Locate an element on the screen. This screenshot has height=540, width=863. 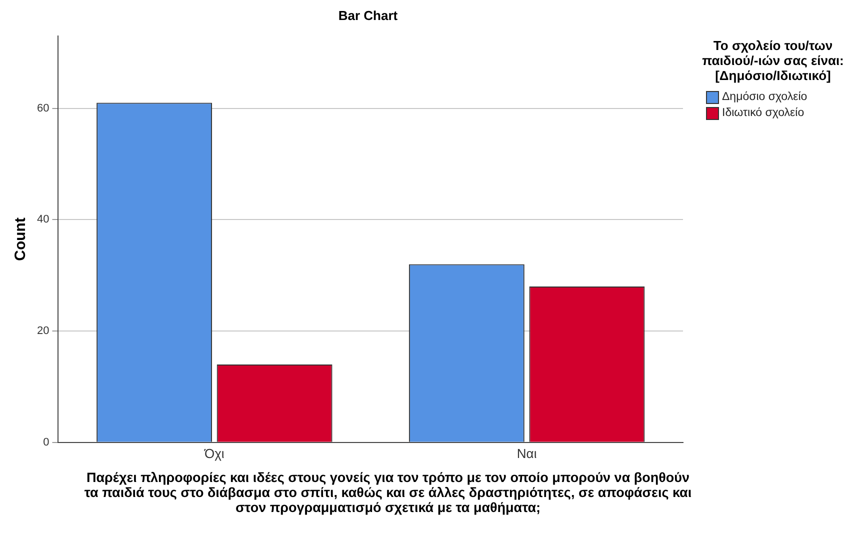
y-tick-label: 20 is located at coordinates (43, 331).